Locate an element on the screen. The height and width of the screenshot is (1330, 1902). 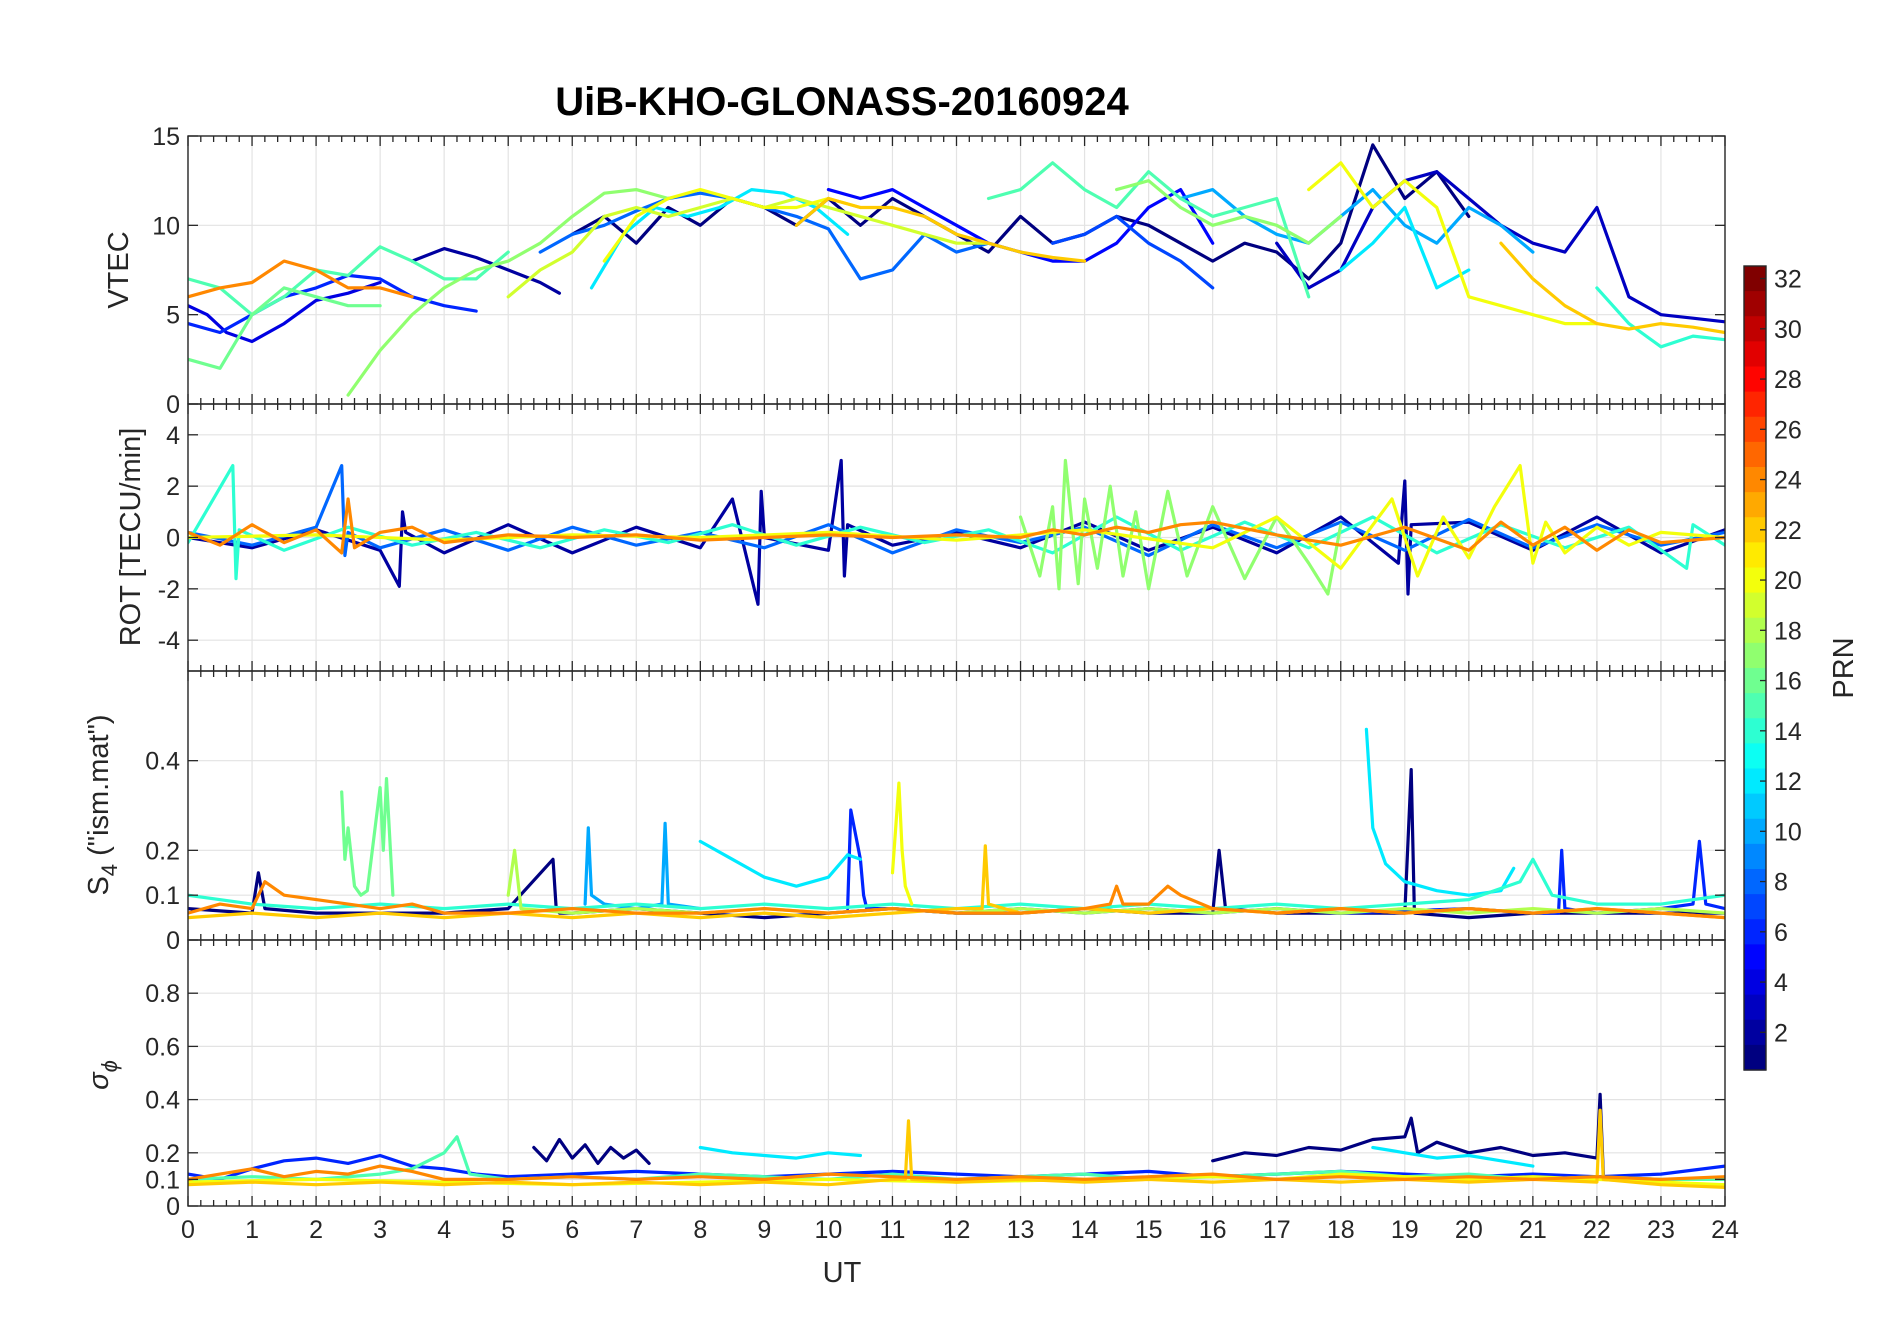
x-tick-label: 20 is located at coordinates (1469, 1230).